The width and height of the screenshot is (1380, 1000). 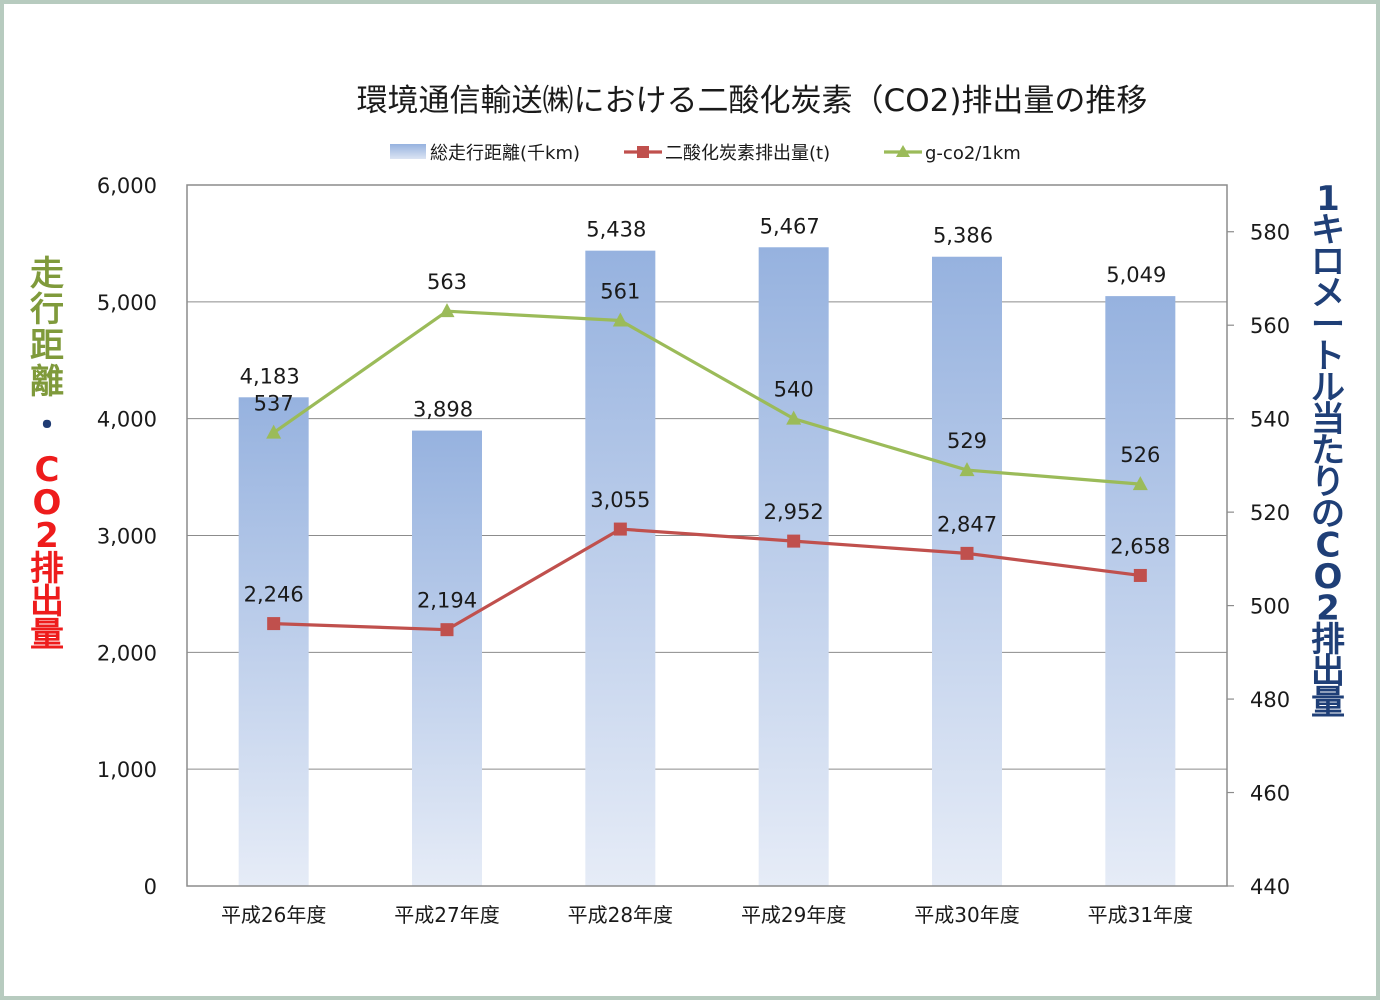 What do you see at coordinates (1328, 231) in the screenshot?
I see `right-axis-title-char: キ` at bounding box center [1328, 231].